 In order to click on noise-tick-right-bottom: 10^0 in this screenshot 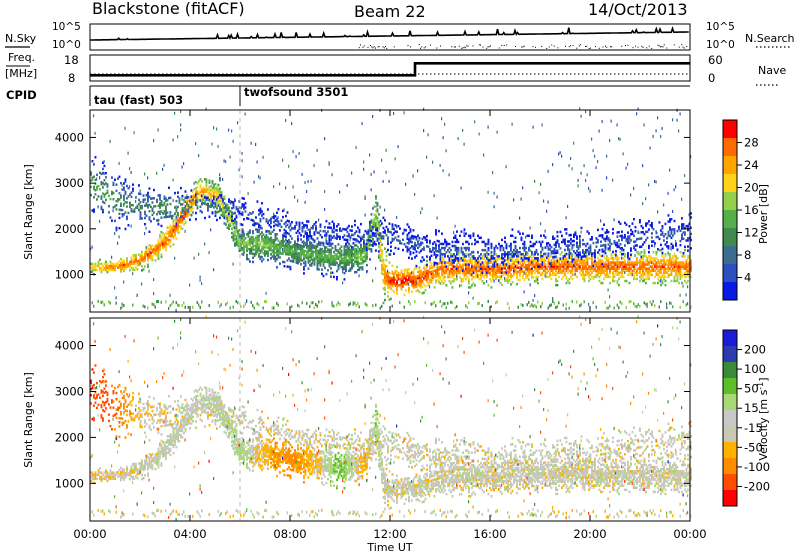, I will do `click(720, 45)`.